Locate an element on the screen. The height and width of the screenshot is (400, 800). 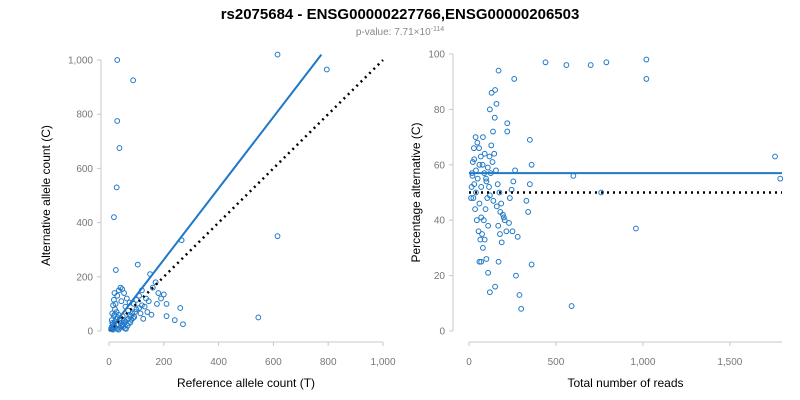
x-tick-label: 400 is located at coordinates (218, 362).